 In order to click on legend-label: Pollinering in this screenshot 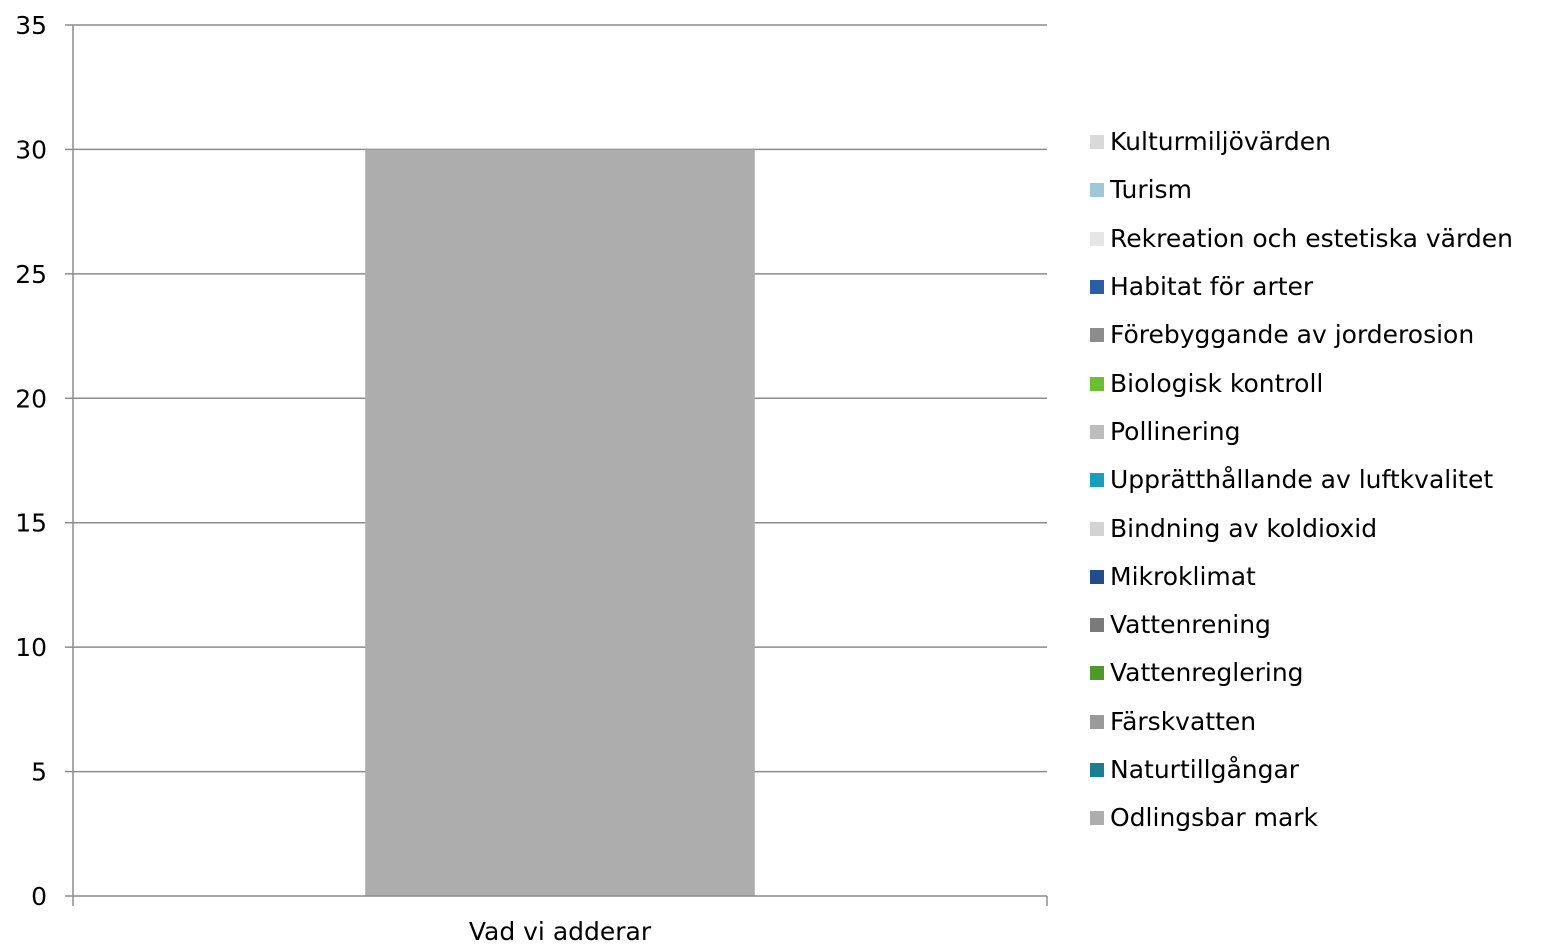, I will do `click(1175, 431)`.